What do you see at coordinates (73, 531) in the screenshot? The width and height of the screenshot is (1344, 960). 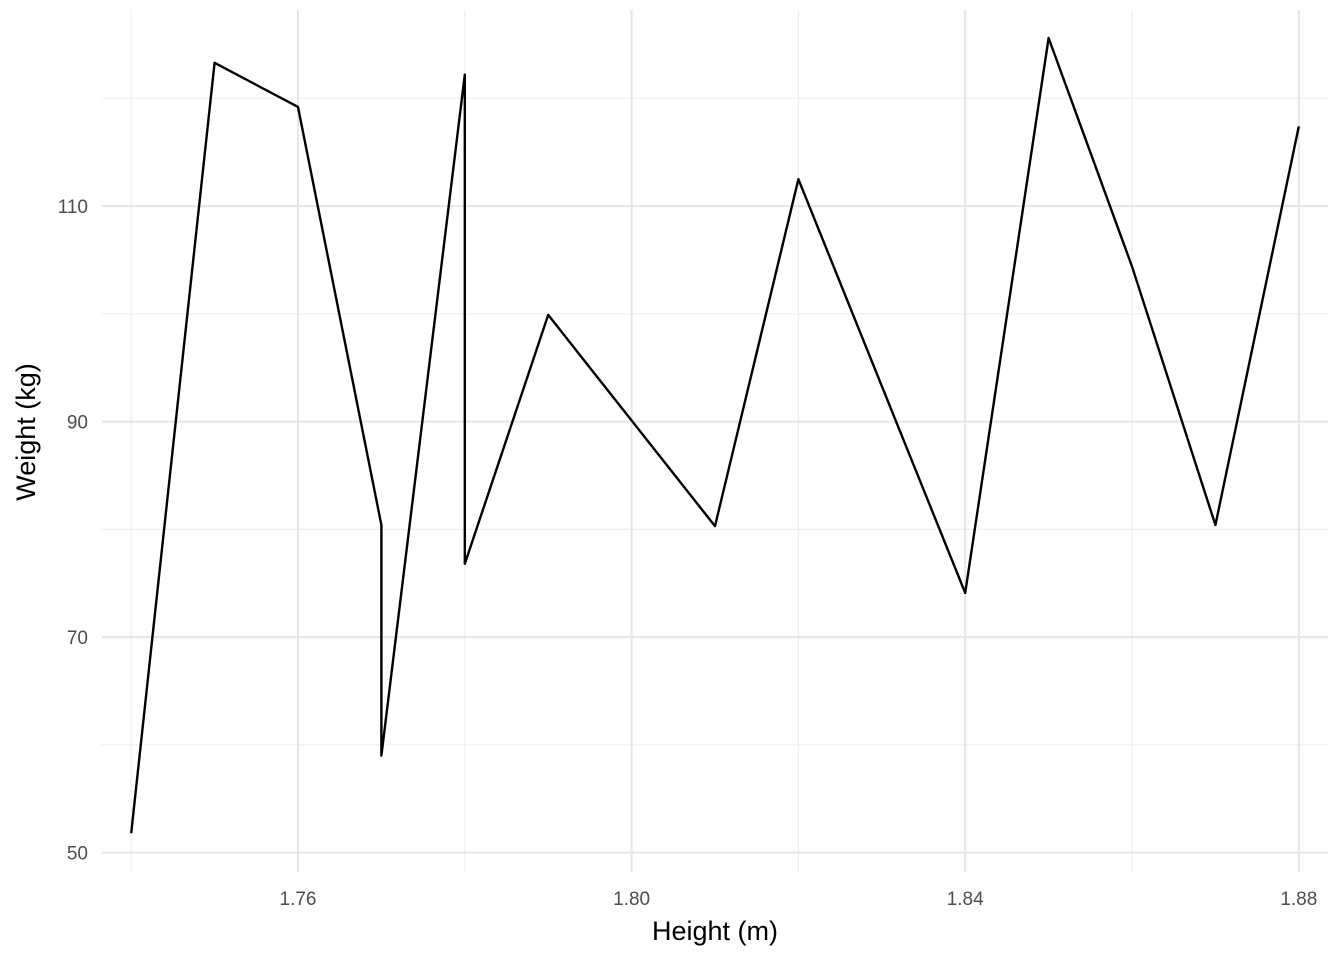 I see `y-axis-ticks: 50 70 90 110` at bounding box center [73, 531].